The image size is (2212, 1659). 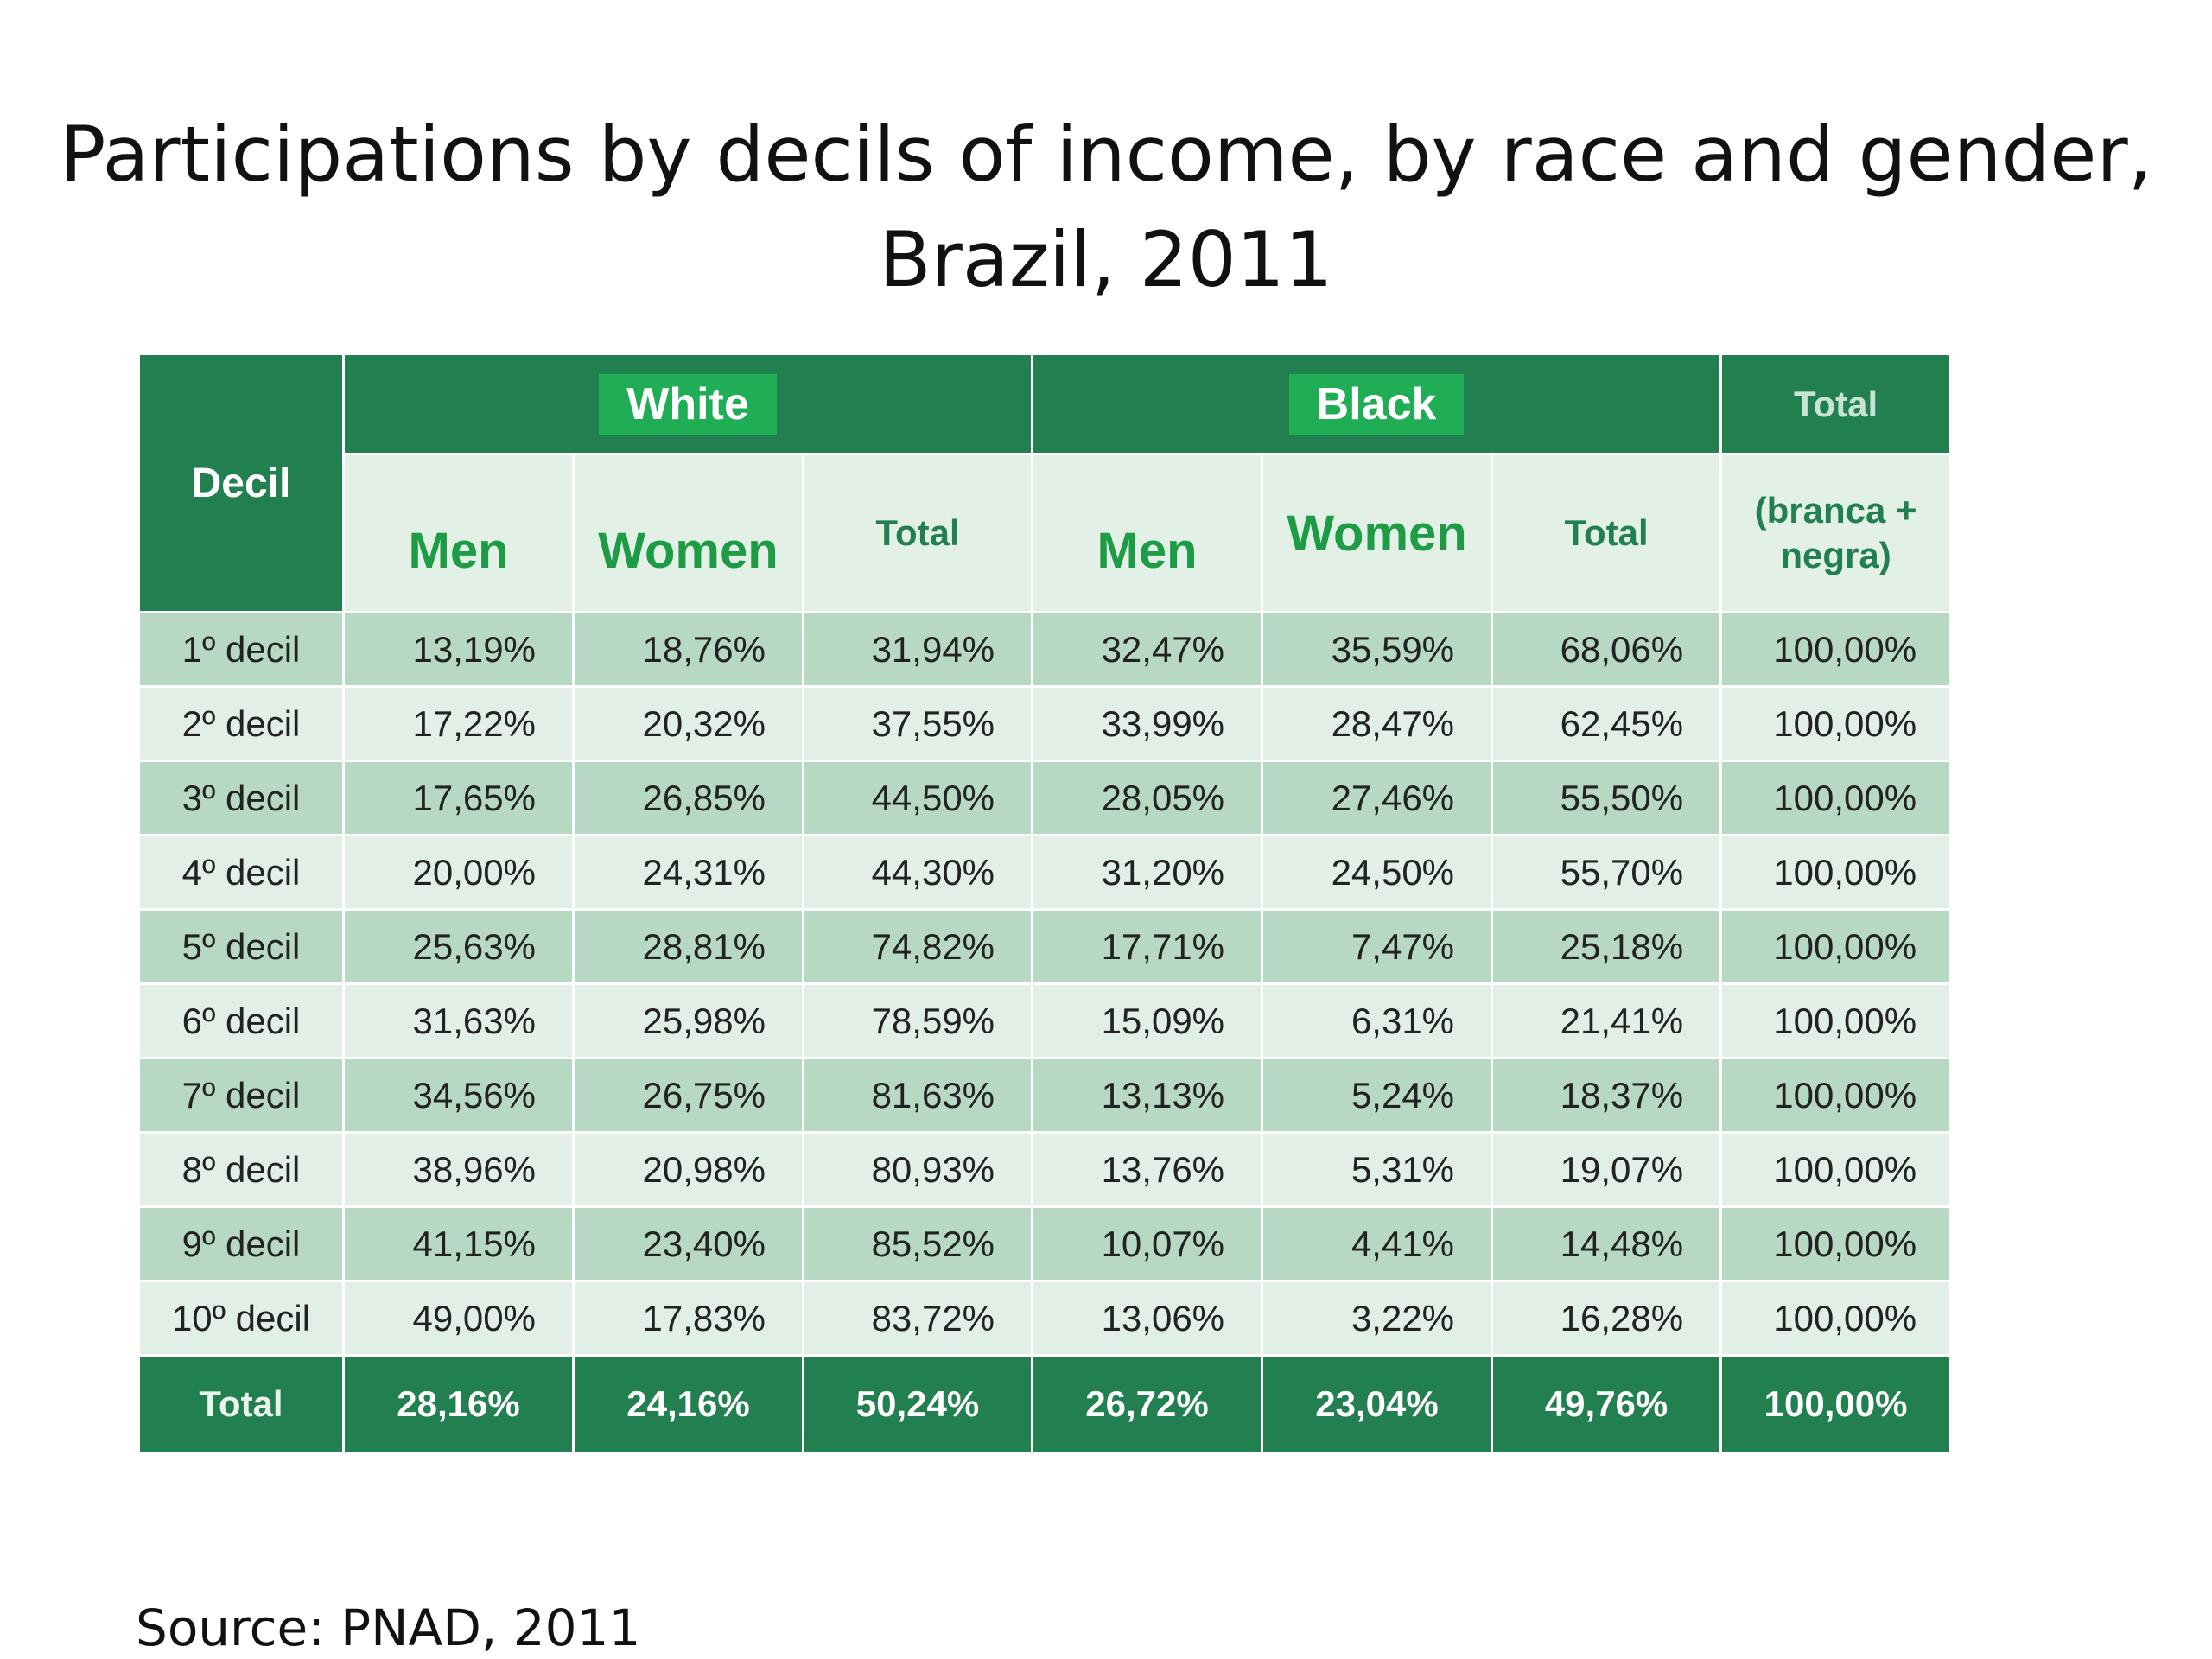 What do you see at coordinates (1607, 1021) in the screenshot?
I see `black-total-cell: 21,41%` at bounding box center [1607, 1021].